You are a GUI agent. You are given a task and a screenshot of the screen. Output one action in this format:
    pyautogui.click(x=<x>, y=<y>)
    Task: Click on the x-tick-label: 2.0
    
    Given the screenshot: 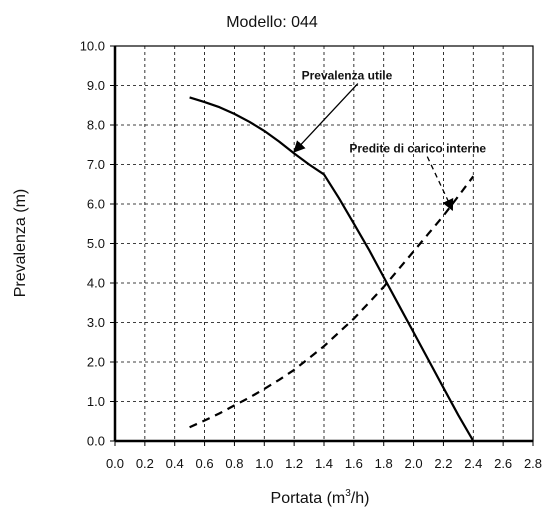 What is the action you would take?
    pyautogui.click(x=414, y=463)
    